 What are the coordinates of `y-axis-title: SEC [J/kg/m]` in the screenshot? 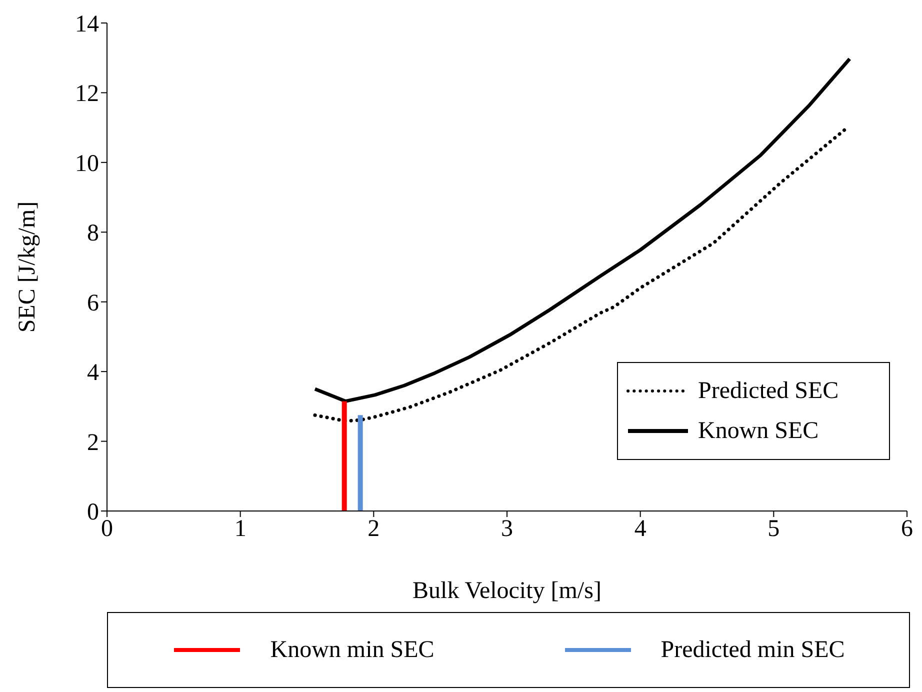 It's located at (28, 267).